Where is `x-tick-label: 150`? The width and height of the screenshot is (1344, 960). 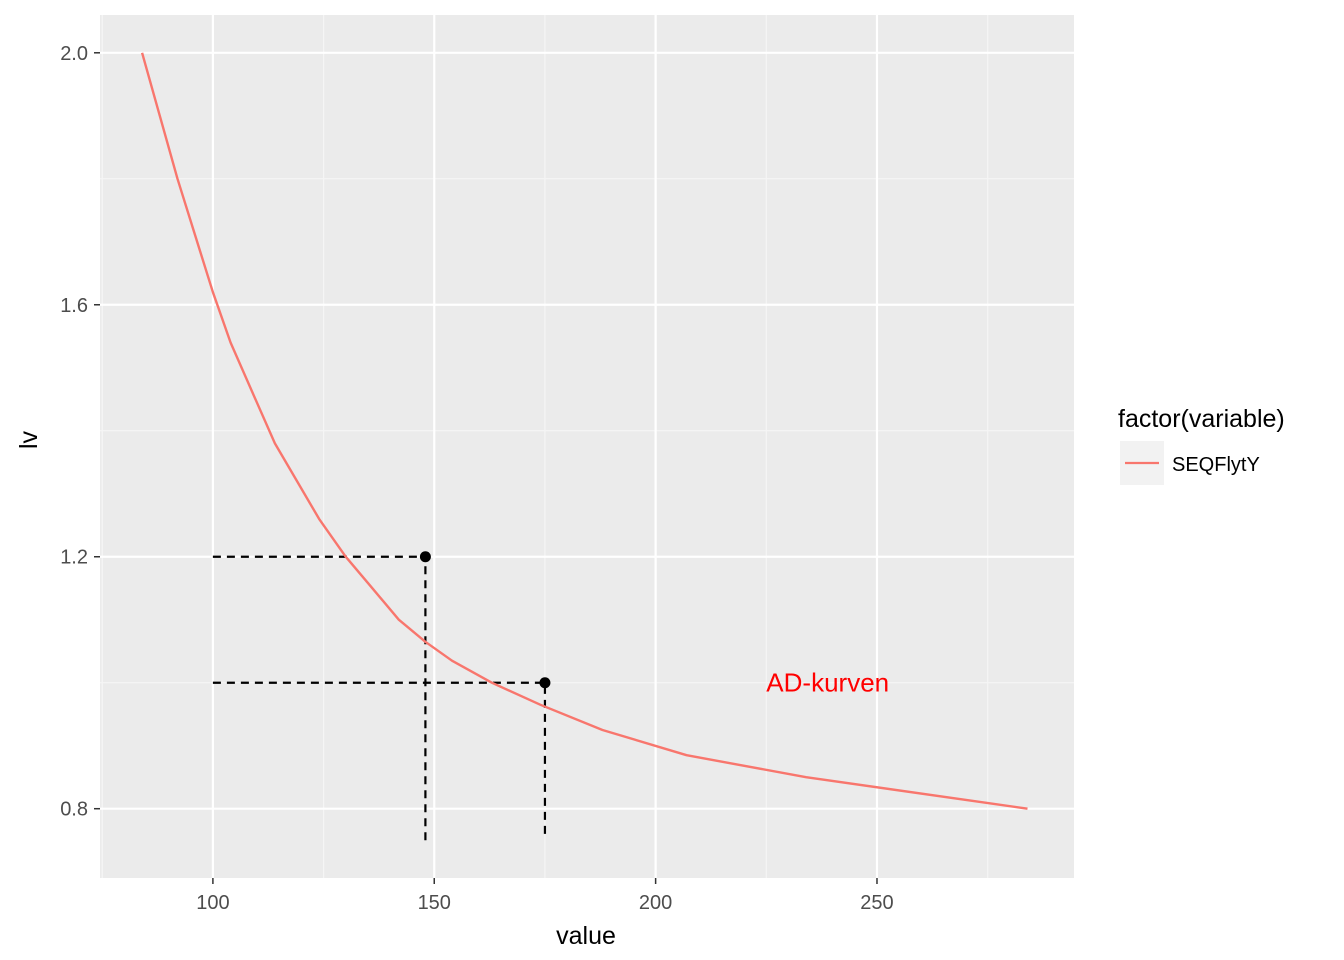 x-tick-label: 150 is located at coordinates (434, 903).